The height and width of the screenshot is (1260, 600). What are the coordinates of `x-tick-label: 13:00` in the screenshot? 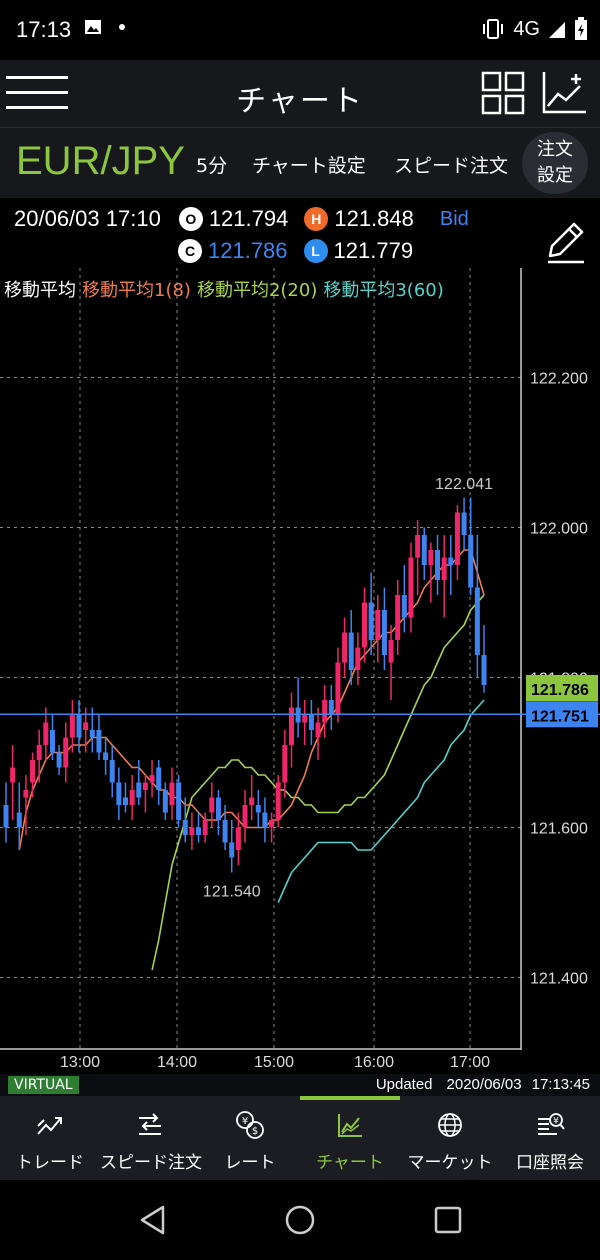 It's located at (80, 1062).